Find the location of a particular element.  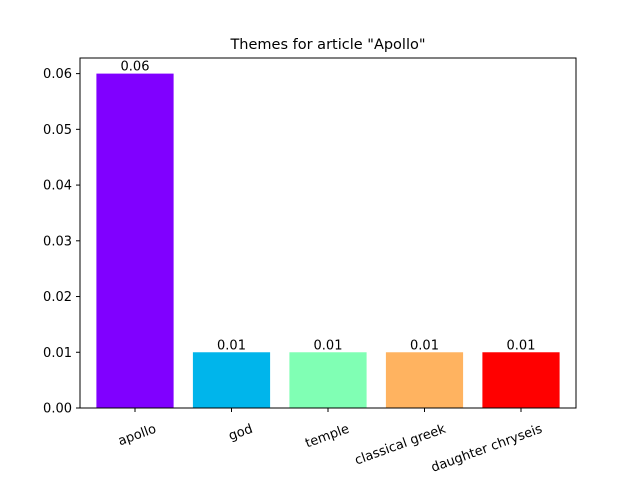

bar-value-label: 0.06 is located at coordinates (135, 67).